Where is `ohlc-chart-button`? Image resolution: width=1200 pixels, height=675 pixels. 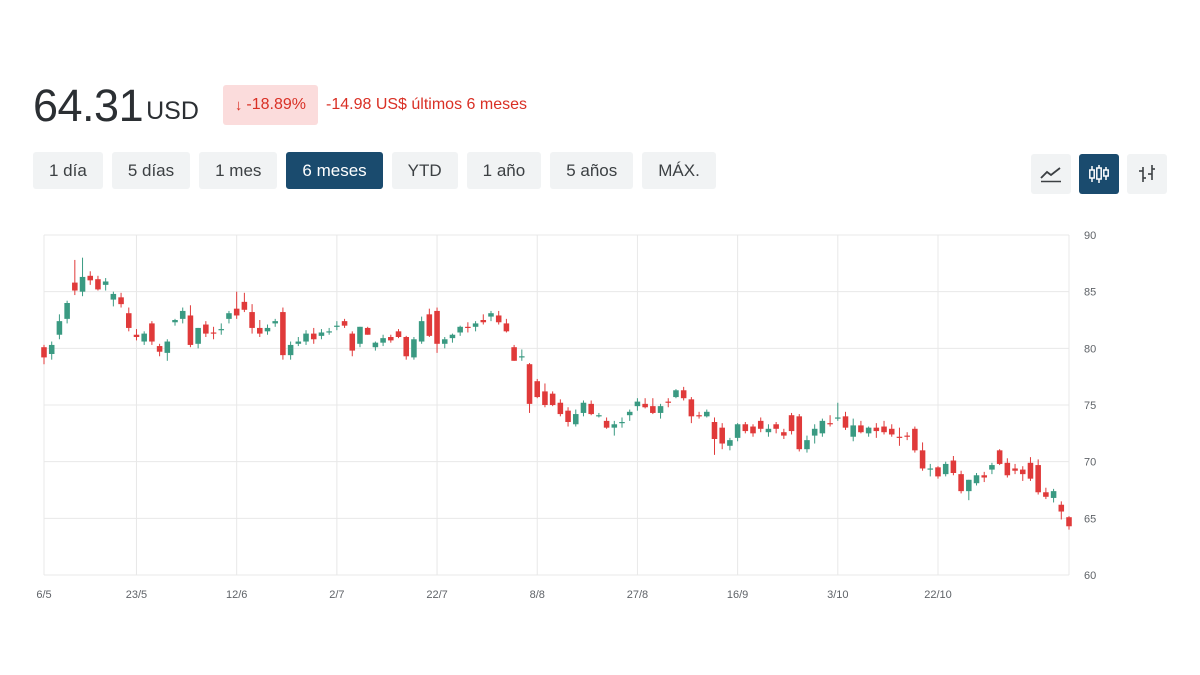
ohlc-chart-button is located at coordinates (1147, 174).